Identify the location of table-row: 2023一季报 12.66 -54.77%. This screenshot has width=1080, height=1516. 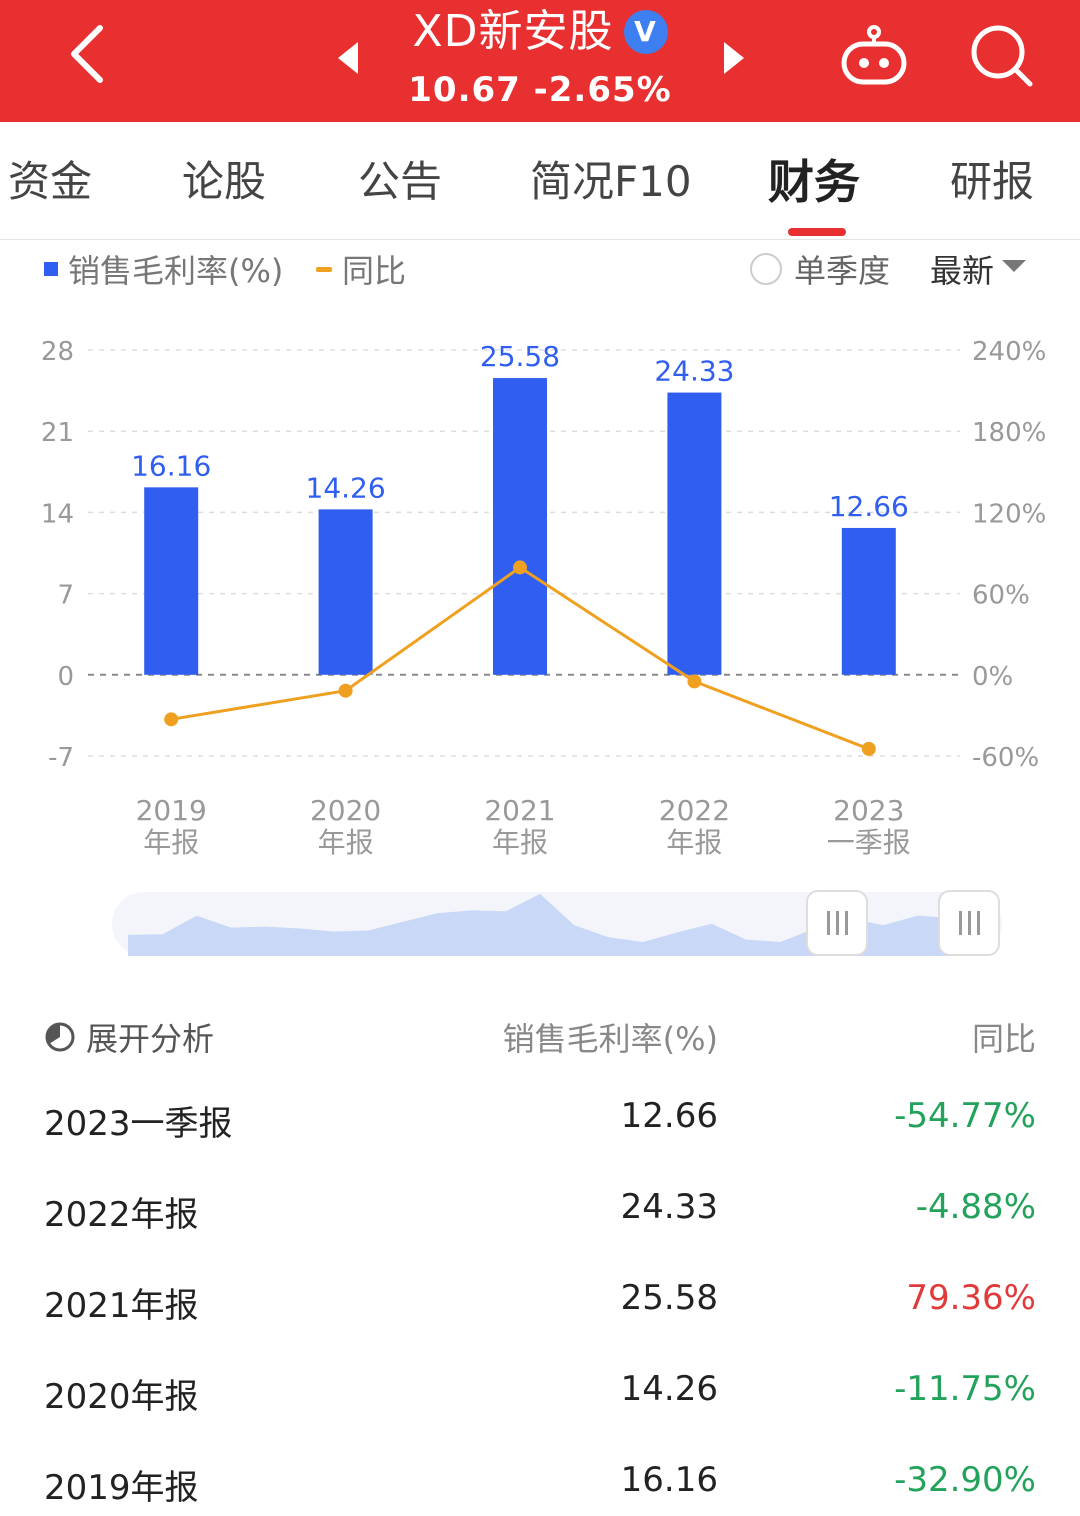
(540, 1123).